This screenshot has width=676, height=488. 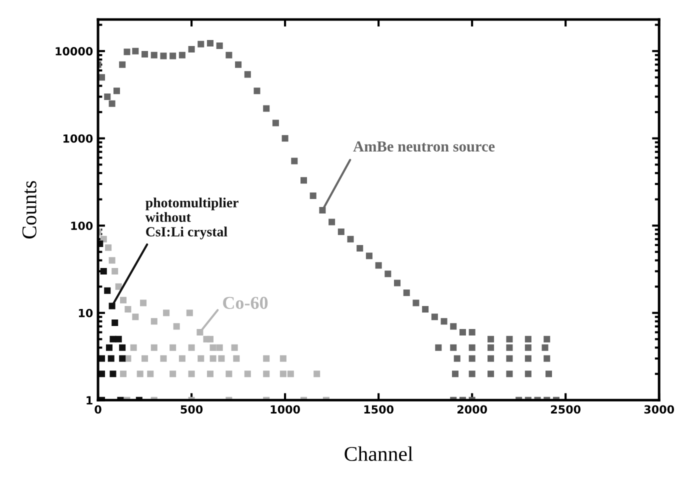 What do you see at coordinates (74, 51) in the screenshot?
I see `y-tick-label: 10000` at bounding box center [74, 51].